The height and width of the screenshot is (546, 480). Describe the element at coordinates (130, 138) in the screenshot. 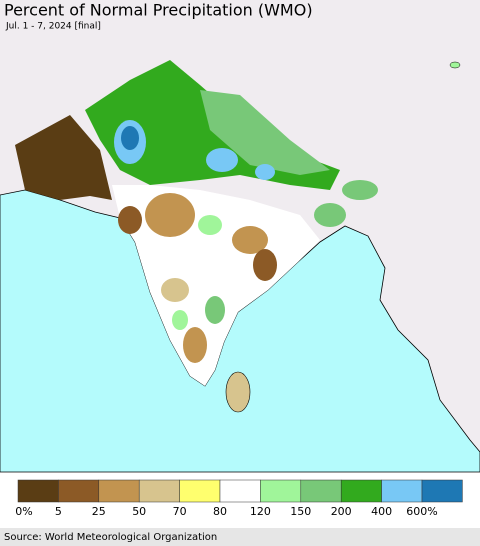

I see `region-extreme-wet` at that location.